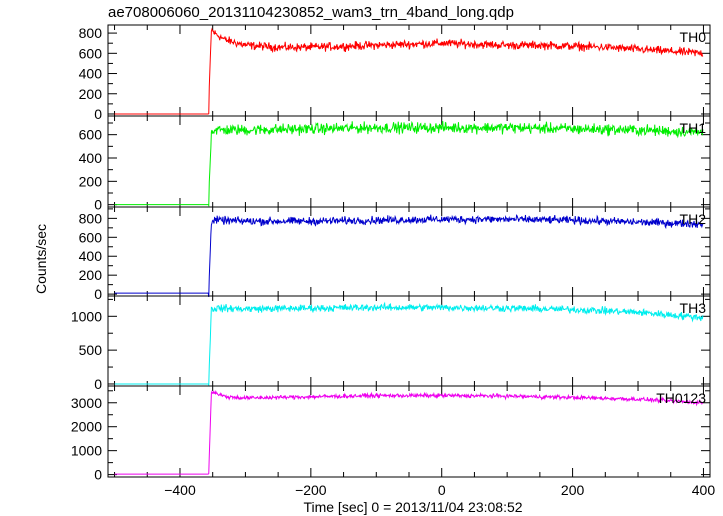 The image size is (723, 516). What do you see at coordinates (681, 398) in the screenshot?
I see `band-label-TH0123: TH0123` at bounding box center [681, 398].